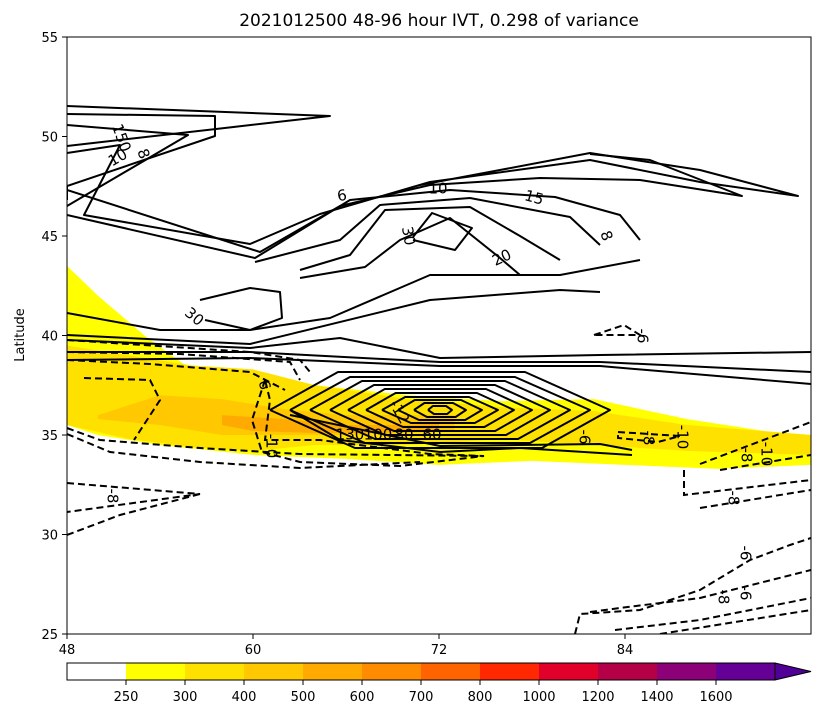 The width and height of the screenshot is (822, 719). I want to click on colorbar-tick-label: 250, so click(126, 697).